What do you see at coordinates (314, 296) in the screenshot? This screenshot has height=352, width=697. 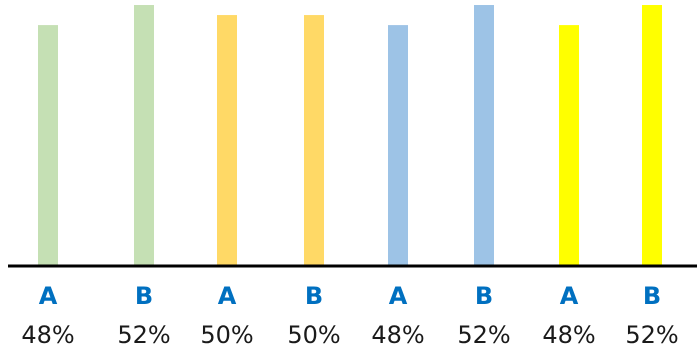 I see `category-label-4: B` at bounding box center [314, 296].